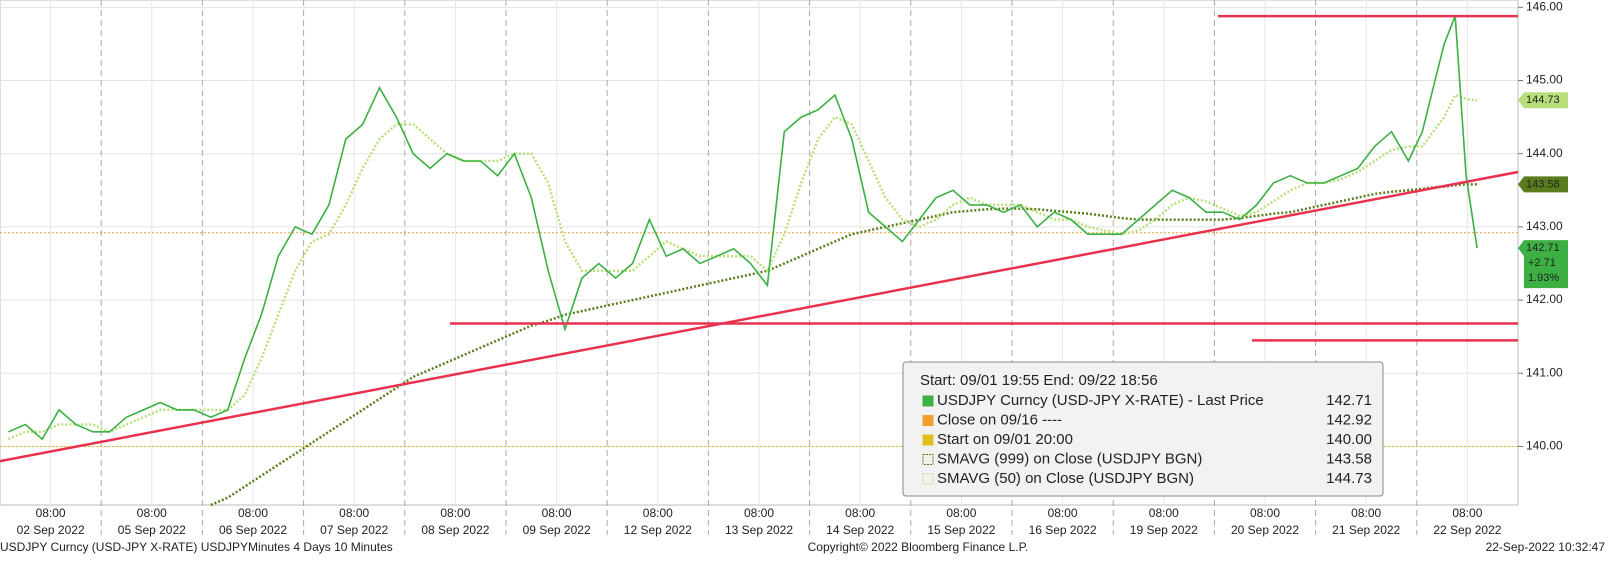 This screenshot has width=1609, height=571. I want to click on legend-name: SMAVG (999) on Close (USDJPY BGN), so click(1069, 458).